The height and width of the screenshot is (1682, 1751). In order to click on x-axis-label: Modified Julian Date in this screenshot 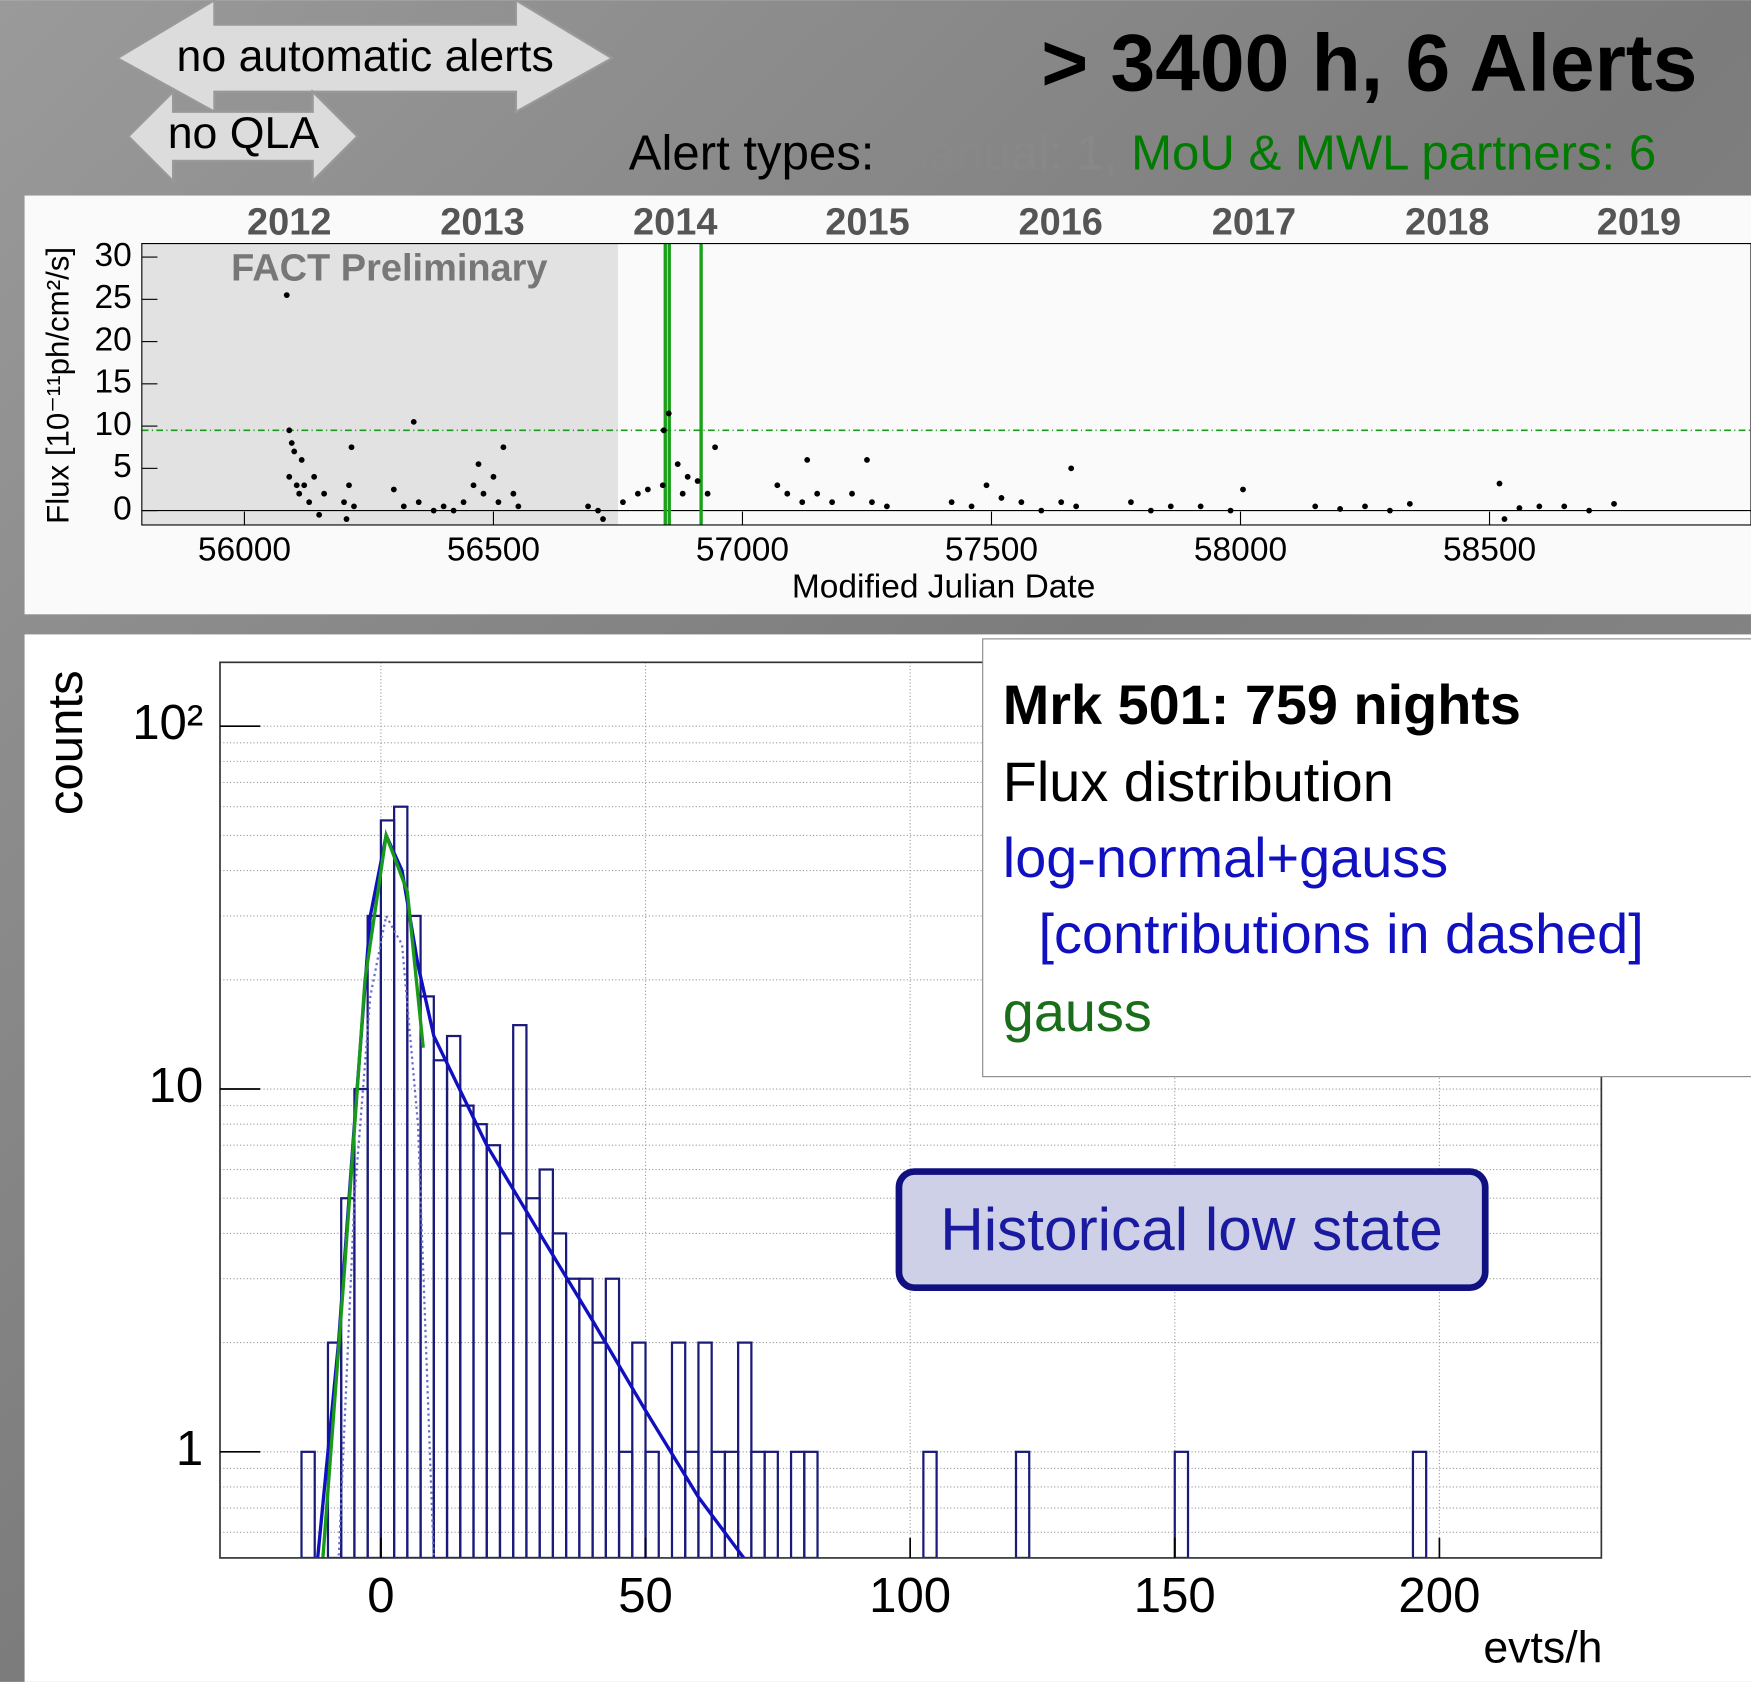, I will do `click(944, 586)`.